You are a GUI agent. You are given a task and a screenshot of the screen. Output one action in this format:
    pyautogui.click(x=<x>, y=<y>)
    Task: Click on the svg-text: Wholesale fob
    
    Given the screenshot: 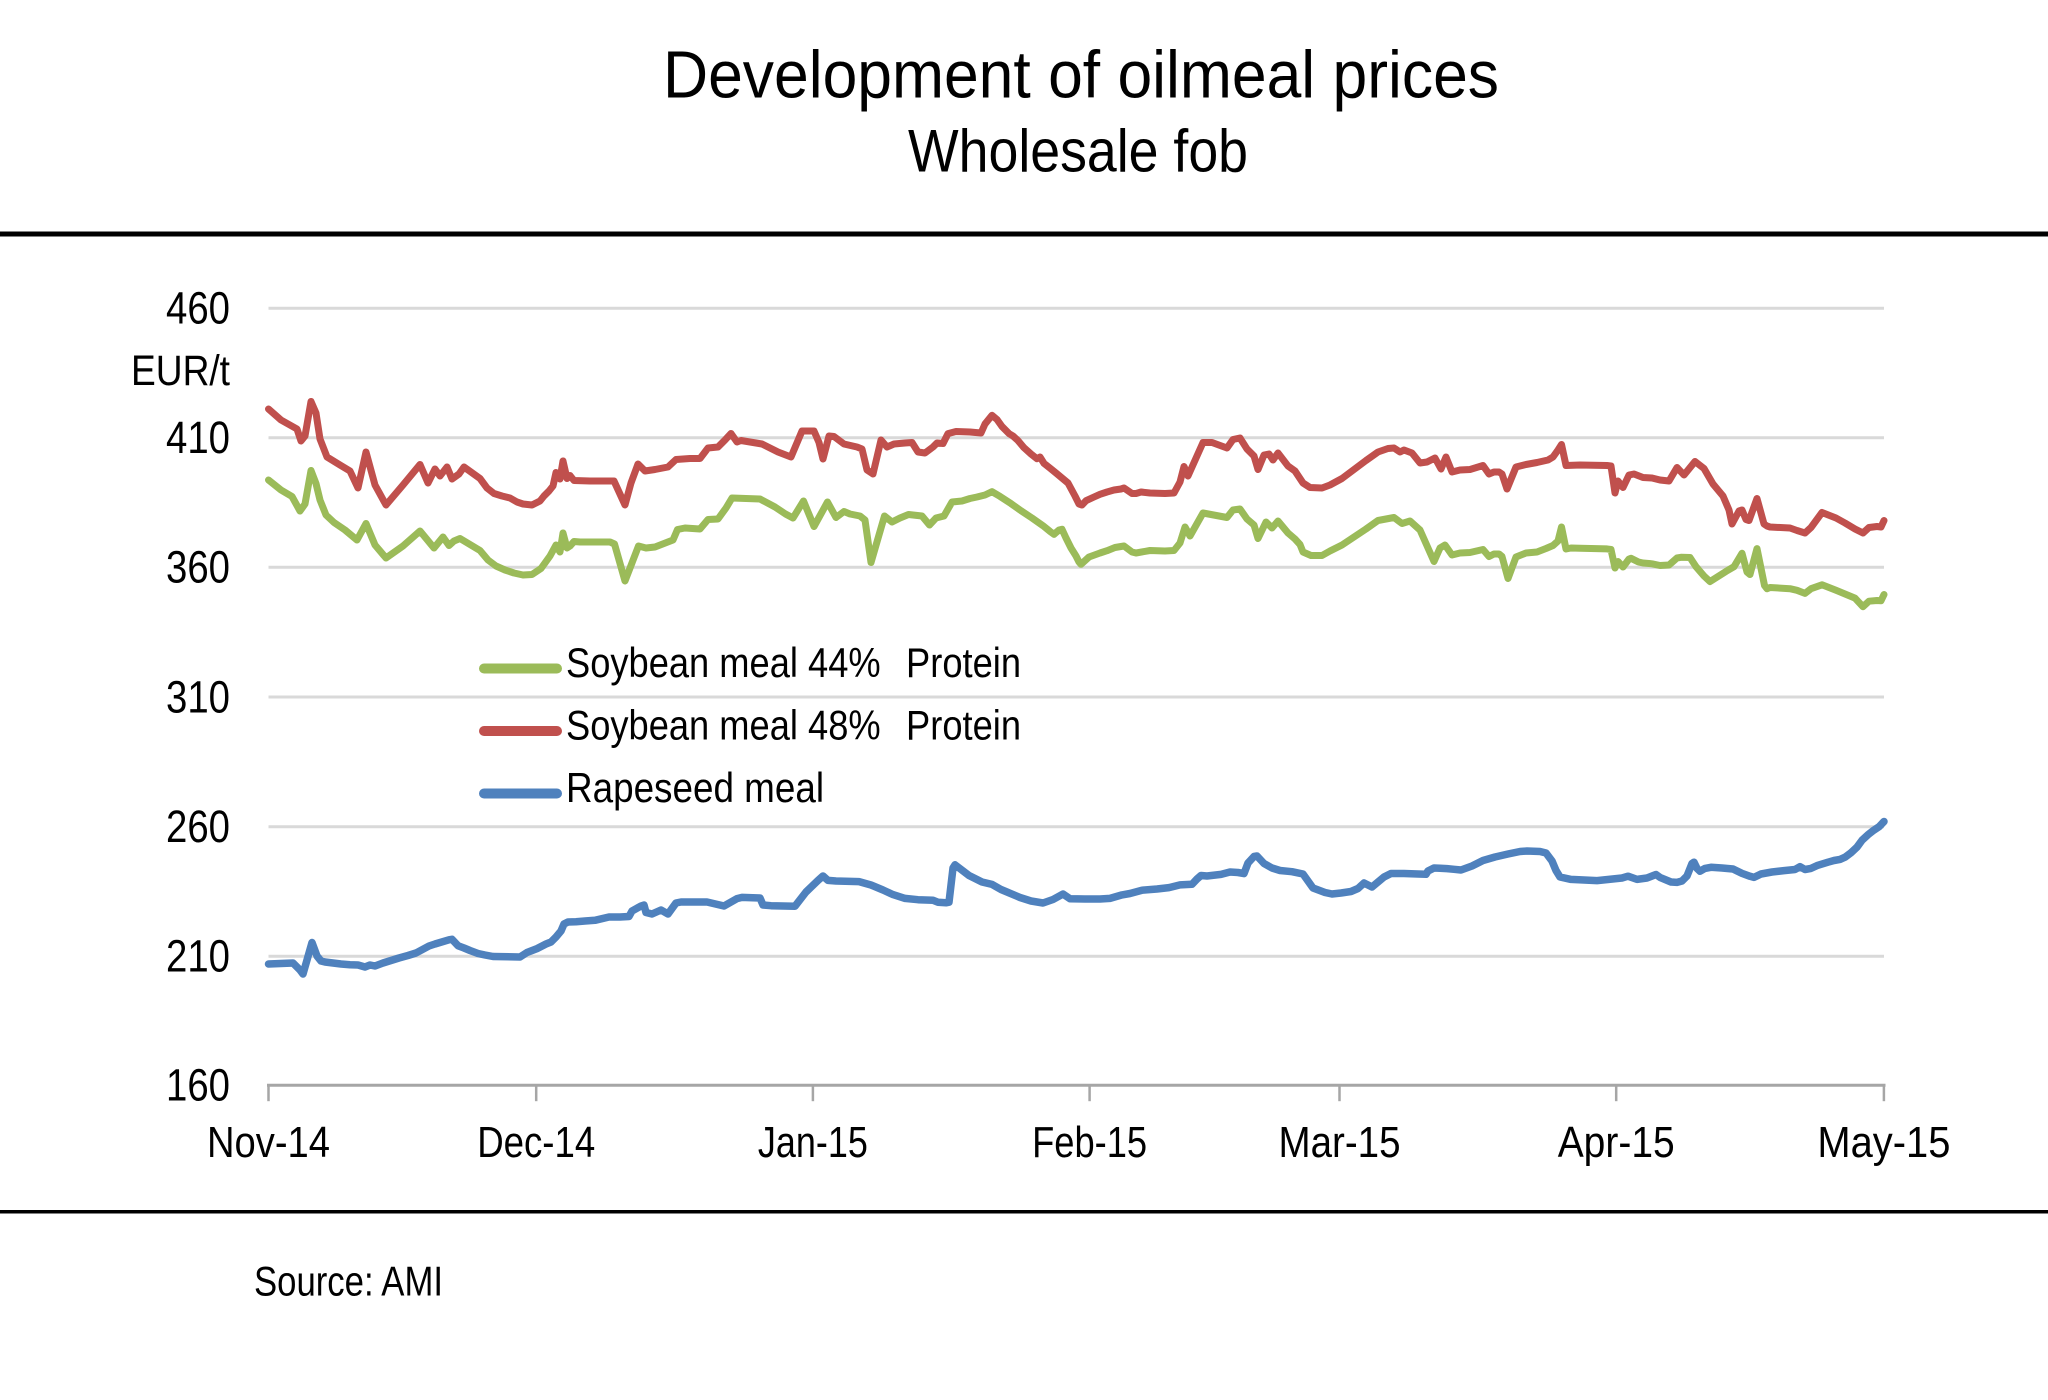 What is the action you would take?
    pyautogui.click(x=1078, y=151)
    